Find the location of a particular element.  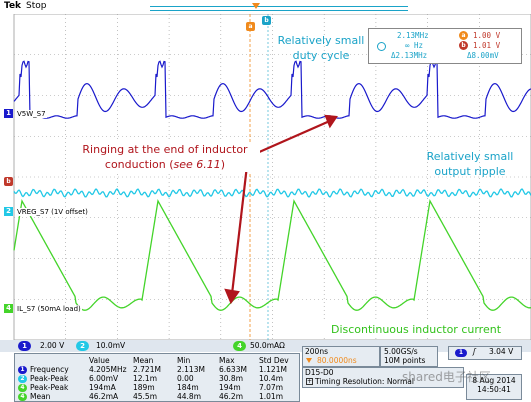

measurement-name: Frequency is located at coordinates (49, 369).